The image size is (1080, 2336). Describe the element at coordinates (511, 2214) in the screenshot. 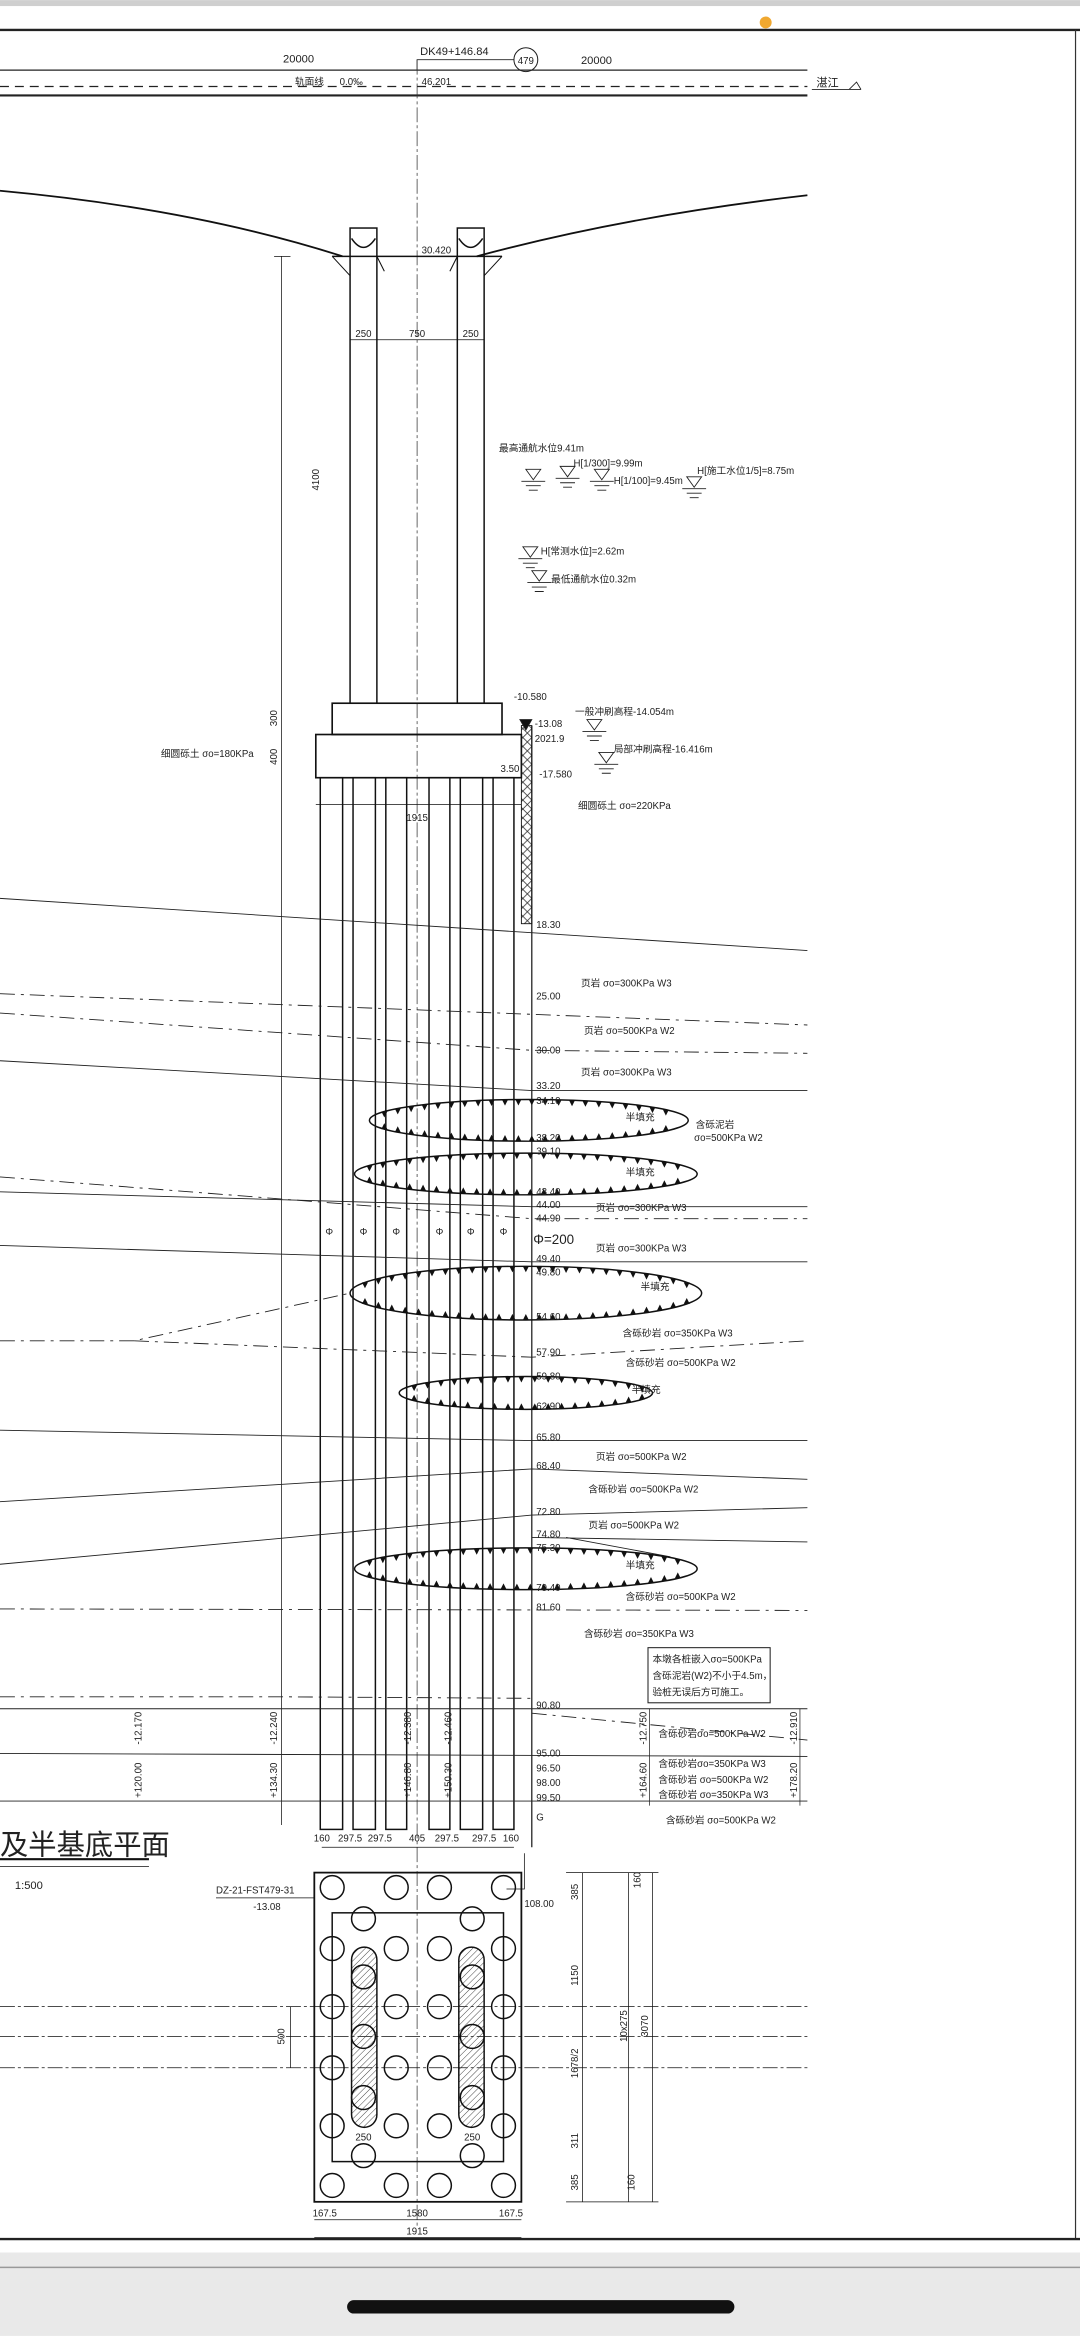

I see `label-plan-bottom-dims-2: 167.5` at that location.